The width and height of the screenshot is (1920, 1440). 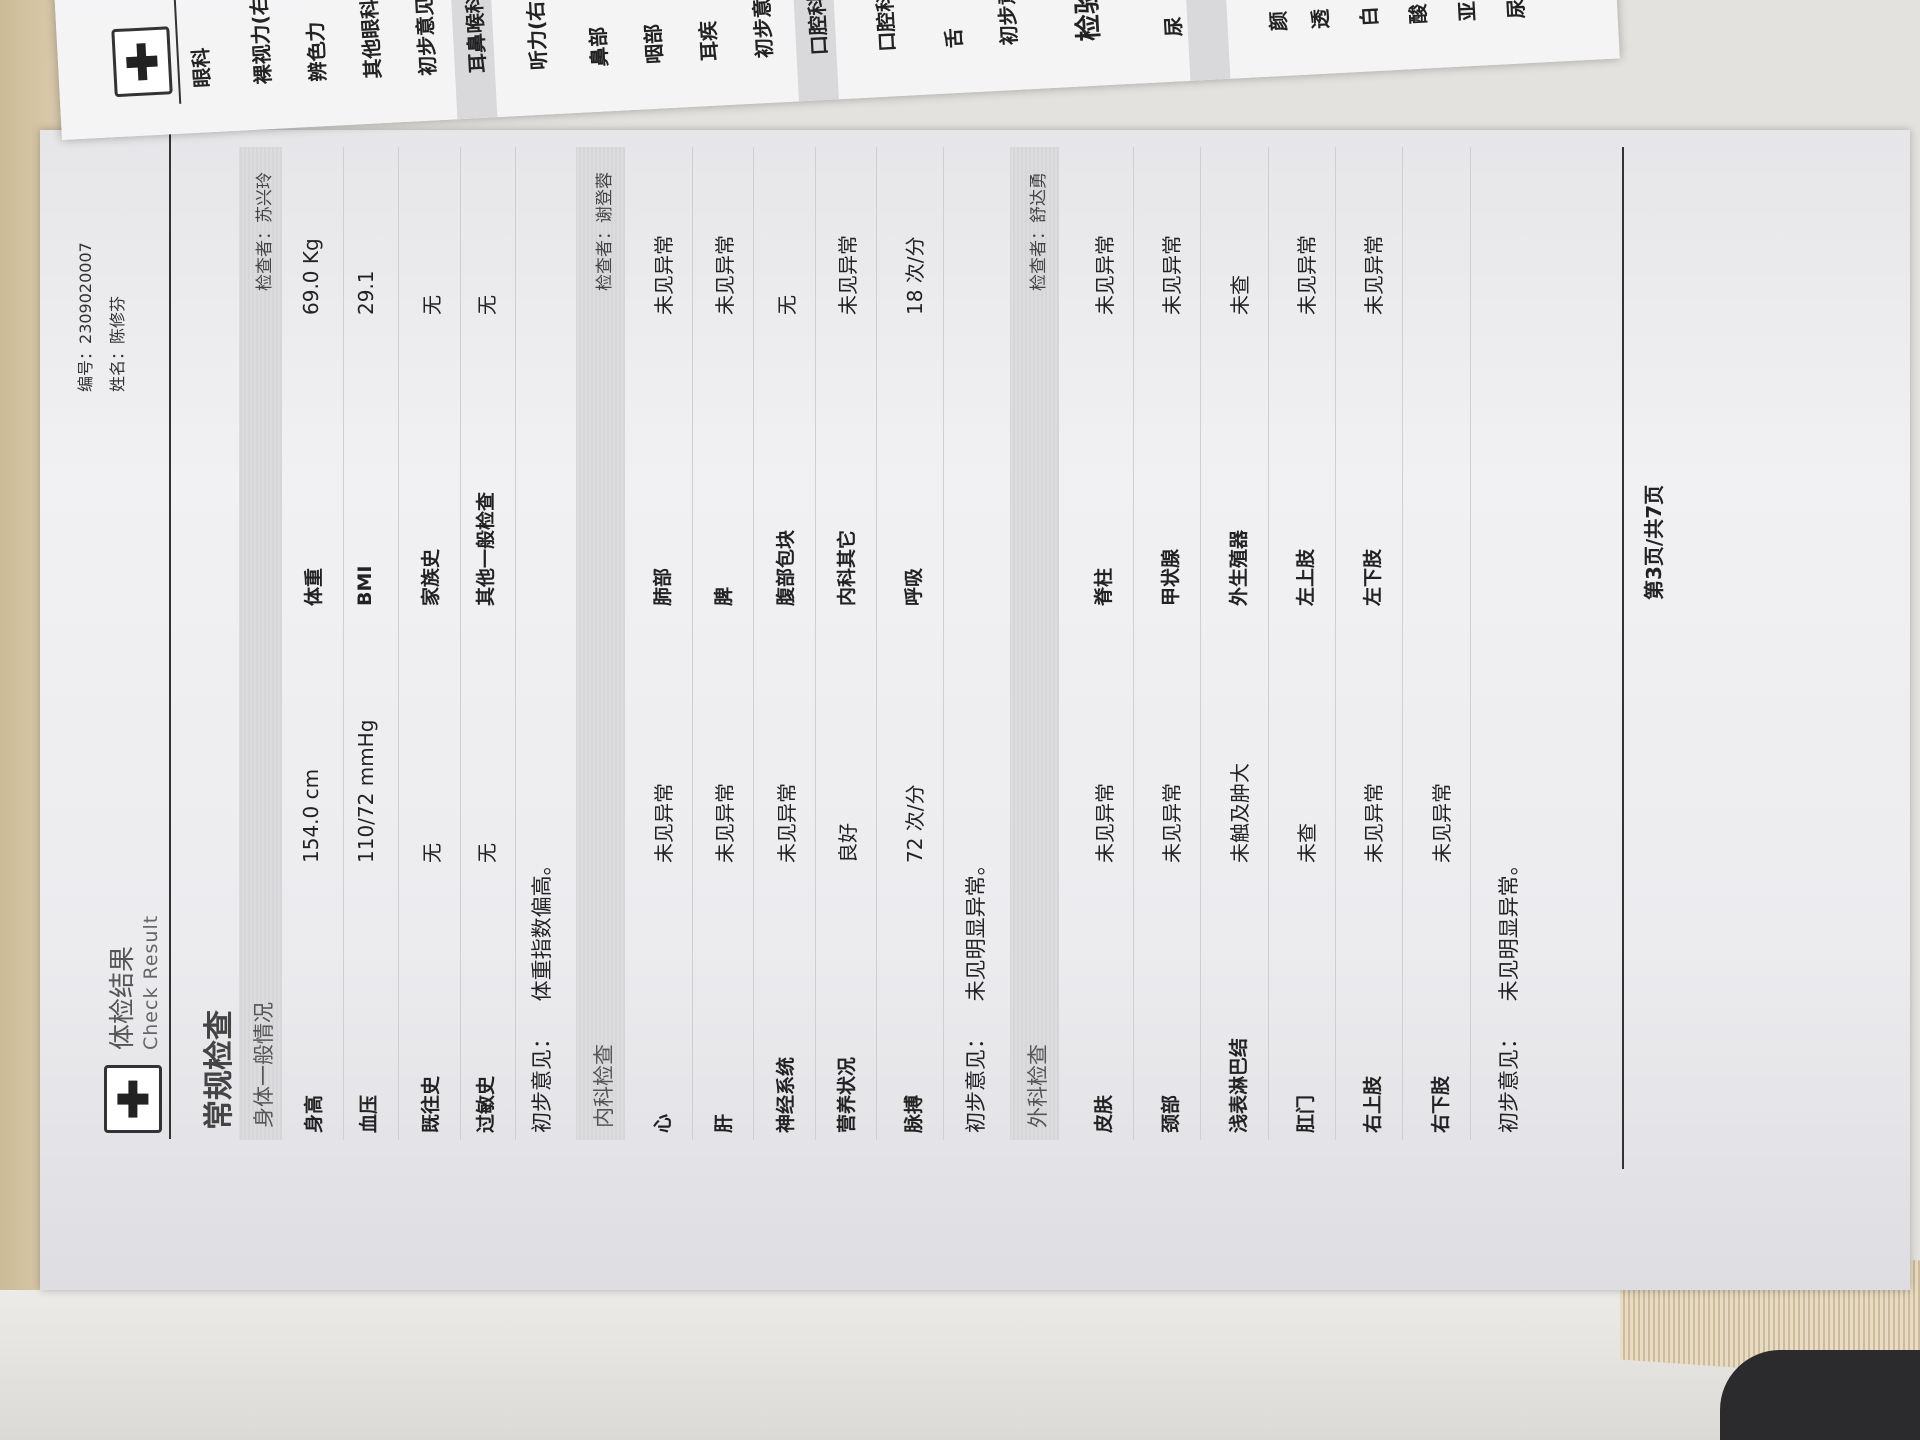 What do you see at coordinates (1037, 1086) in the screenshot?
I see `section-name: 外科检查` at bounding box center [1037, 1086].